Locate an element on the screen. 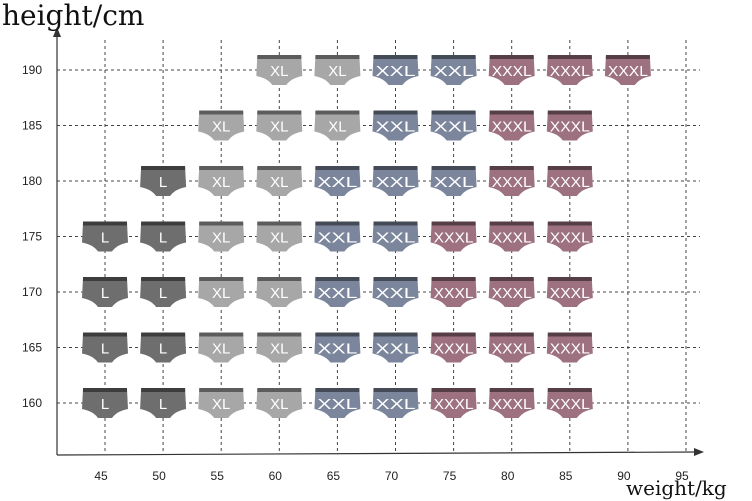  y-tick-label: 190 is located at coordinates (32, 70).